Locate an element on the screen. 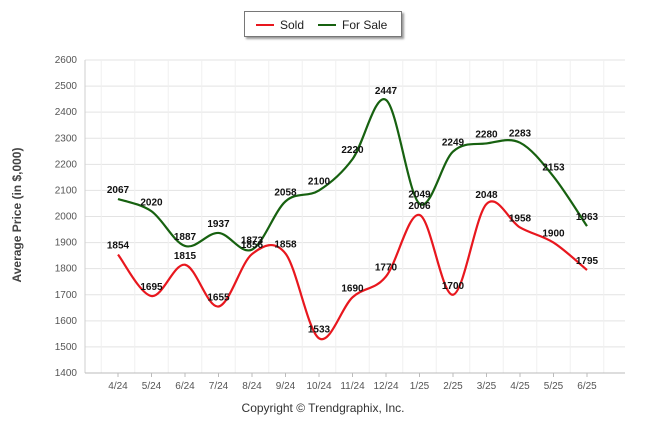 This screenshot has width=646, height=434. data-label-for-sale-7: 2220 is located at coordinates (352, 150).